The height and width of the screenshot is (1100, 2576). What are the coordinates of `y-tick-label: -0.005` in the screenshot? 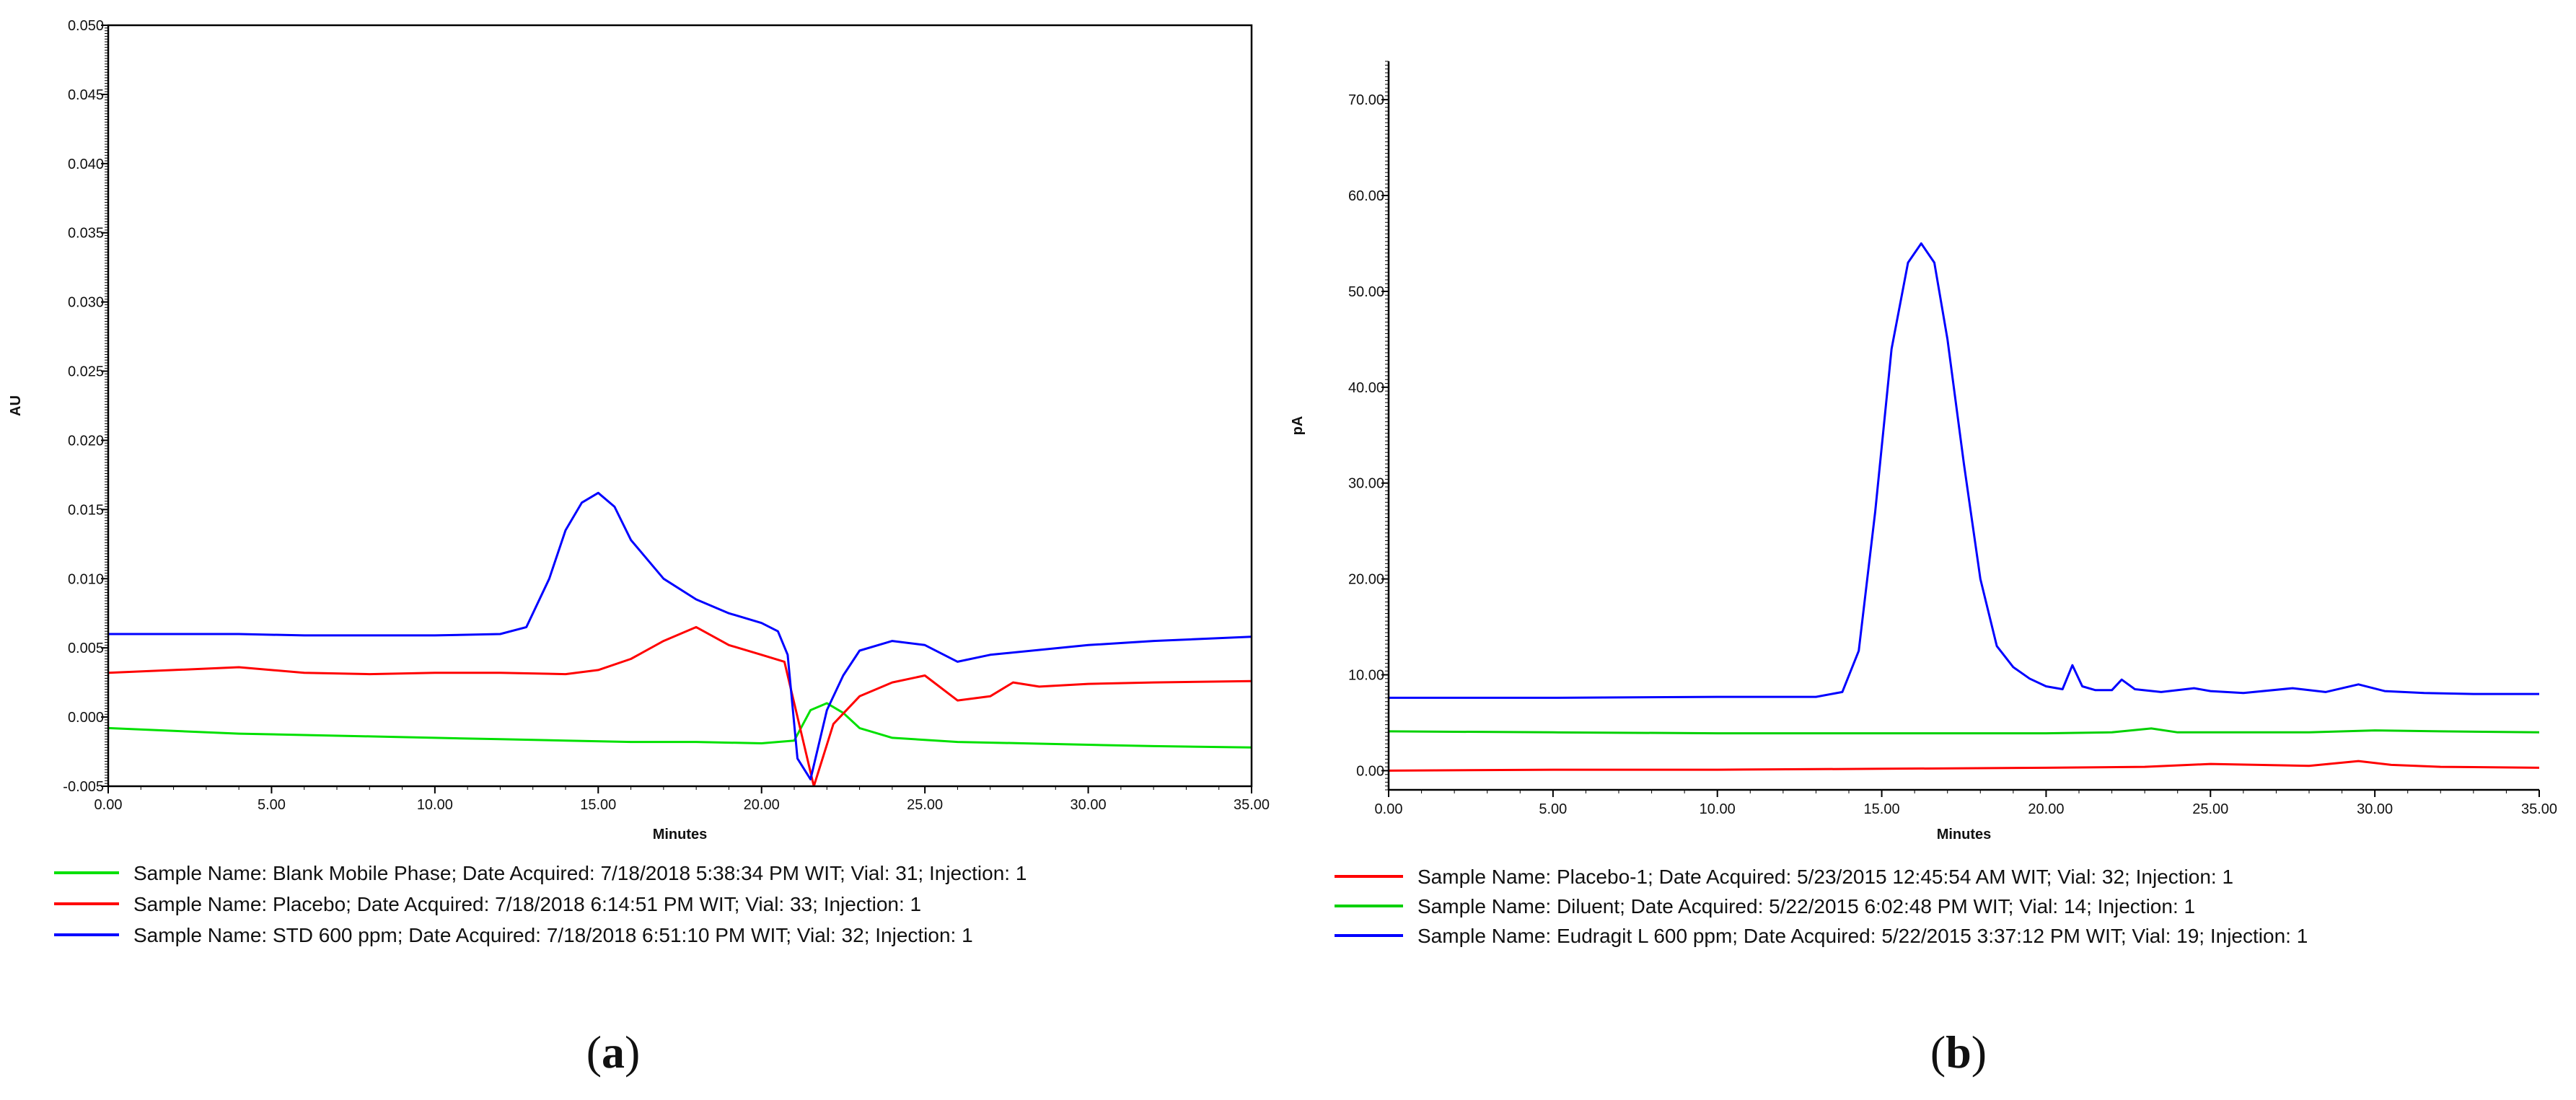 It's located at (83, 787).